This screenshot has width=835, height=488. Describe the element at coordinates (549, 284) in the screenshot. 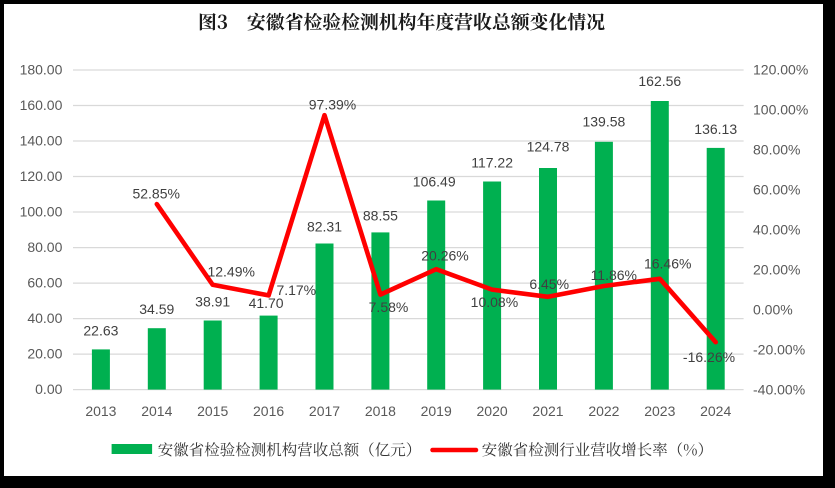

I see `svg-text: 6.45%` at that location.